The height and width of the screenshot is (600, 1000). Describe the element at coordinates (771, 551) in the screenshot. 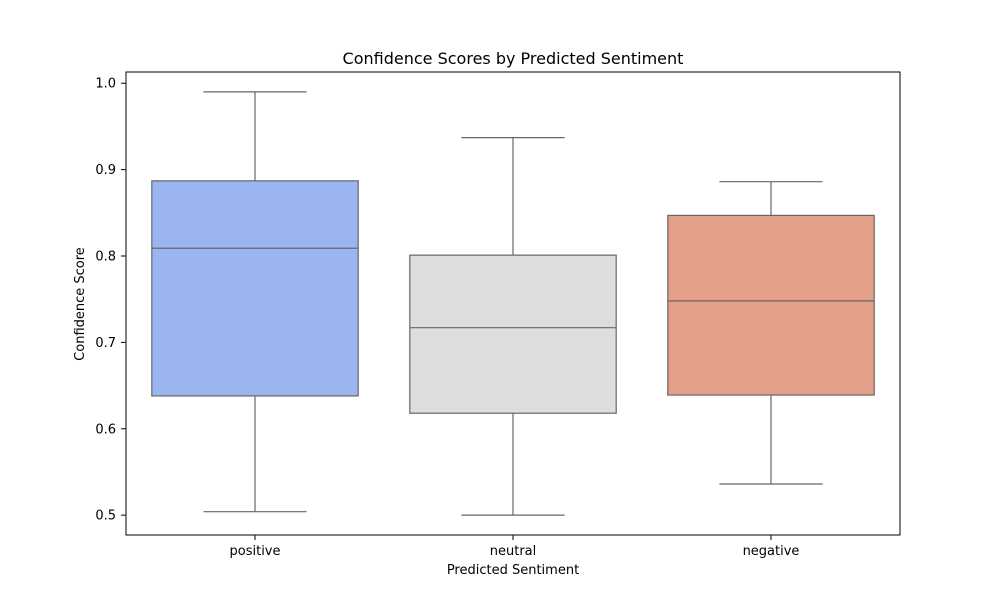

I see `x-tick-label: negative` at that location.